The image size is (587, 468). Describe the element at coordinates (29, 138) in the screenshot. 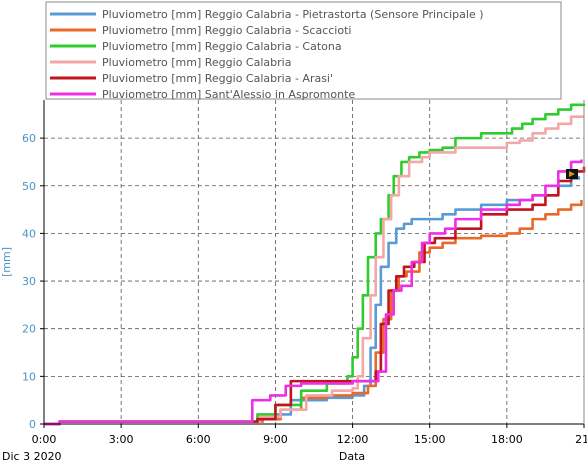

I see `y-tick-label: 60` at that location.